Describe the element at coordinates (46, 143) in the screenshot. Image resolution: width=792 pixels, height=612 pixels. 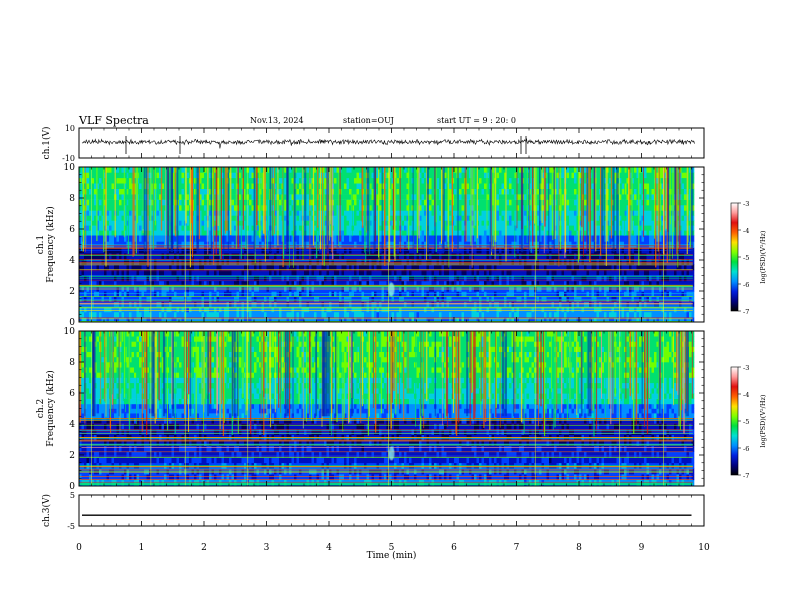
I see `y-axis-label: ch.1(V)` at that location.